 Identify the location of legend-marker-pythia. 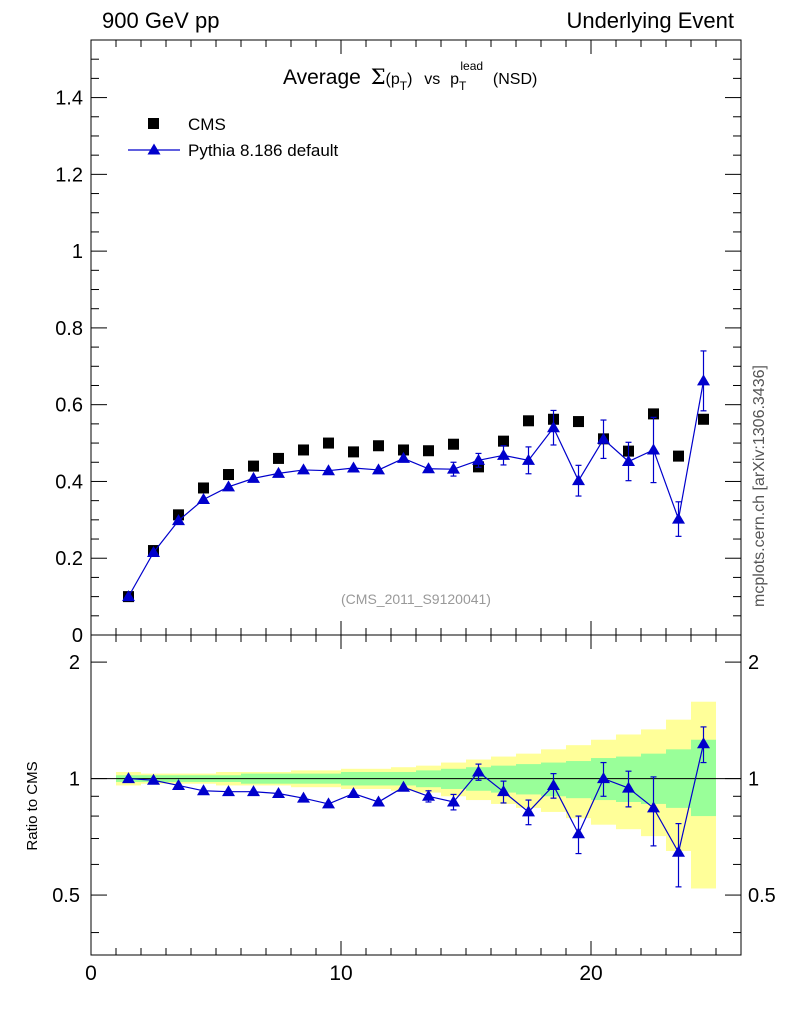
(154, 149).